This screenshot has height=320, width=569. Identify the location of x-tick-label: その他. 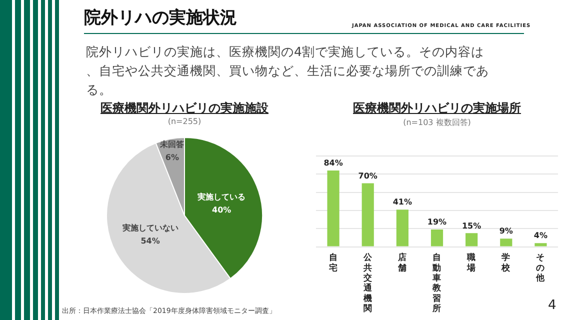
(540, 268).